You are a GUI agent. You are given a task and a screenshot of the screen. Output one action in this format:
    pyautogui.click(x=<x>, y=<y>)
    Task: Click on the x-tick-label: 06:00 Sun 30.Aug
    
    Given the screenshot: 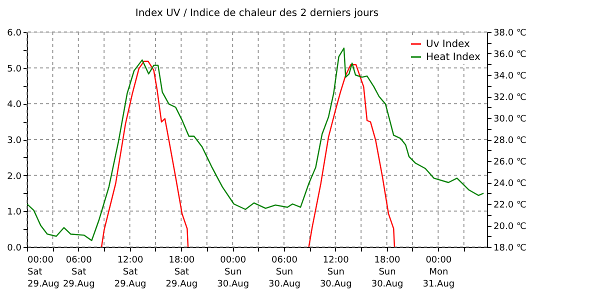 What is the action you would take?
    pyautogui.click(x=284, y=273)
    